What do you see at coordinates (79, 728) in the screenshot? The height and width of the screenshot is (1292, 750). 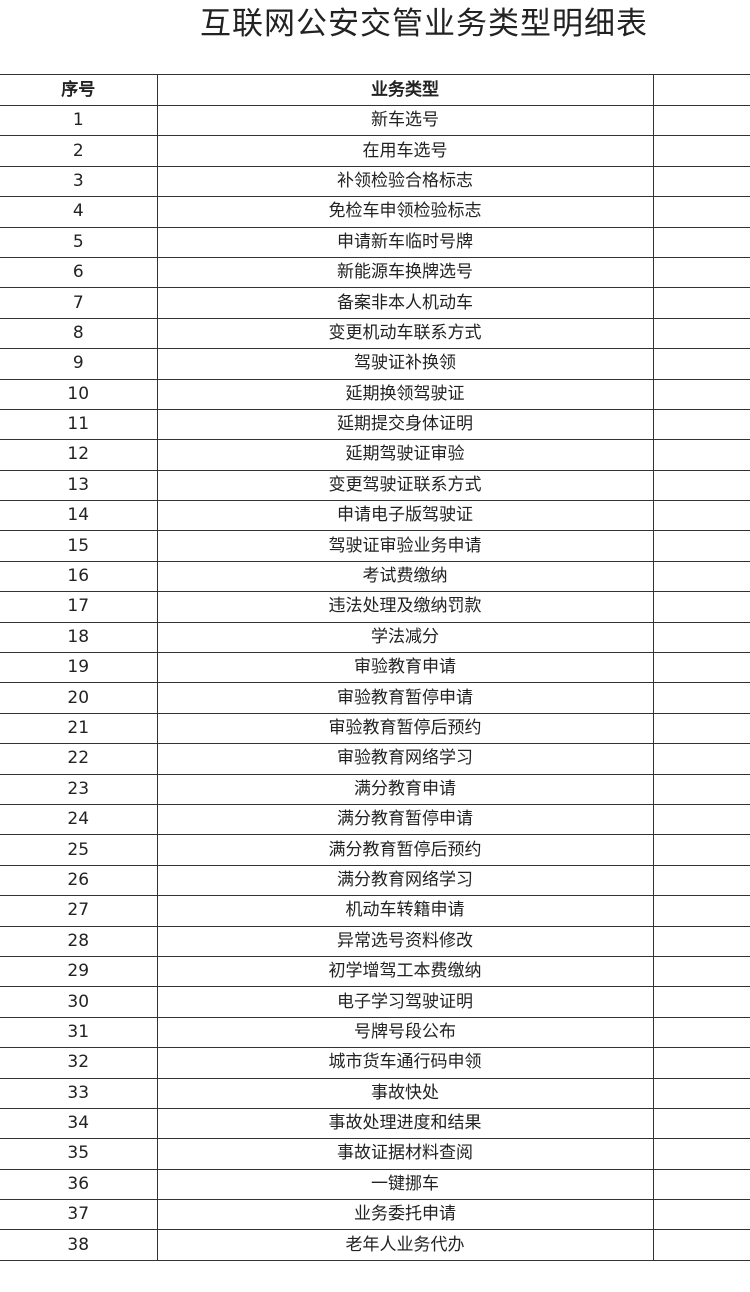 I see `row-index: 21` at bounding box center [79, 728].